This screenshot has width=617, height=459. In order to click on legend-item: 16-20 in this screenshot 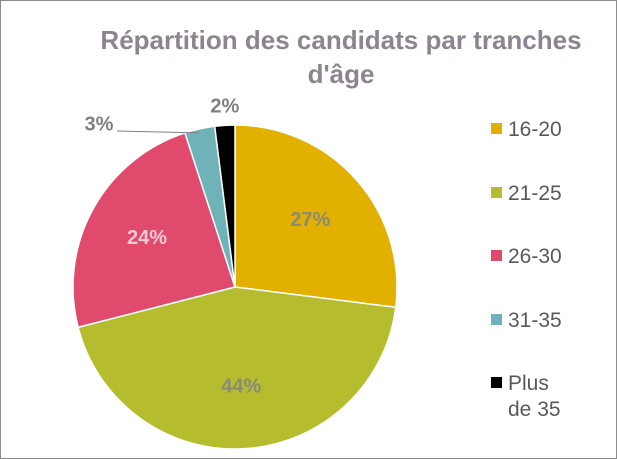, I will do `click(534, 130)`.